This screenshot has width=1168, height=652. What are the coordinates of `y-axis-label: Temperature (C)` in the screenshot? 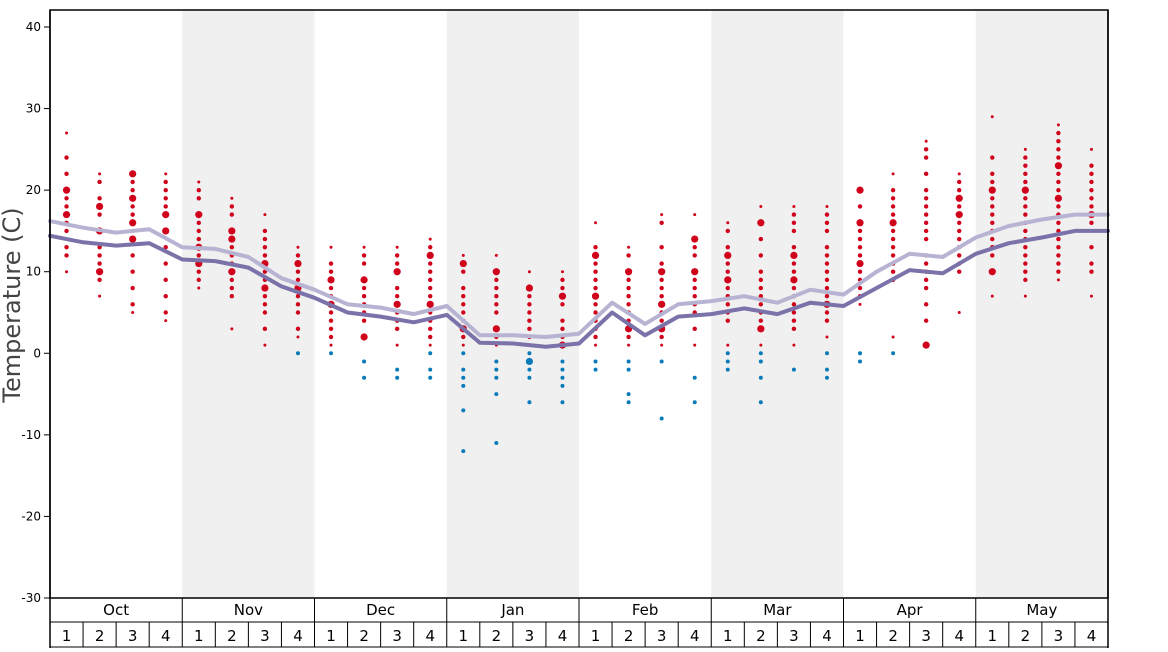 It's located at (13, 305).